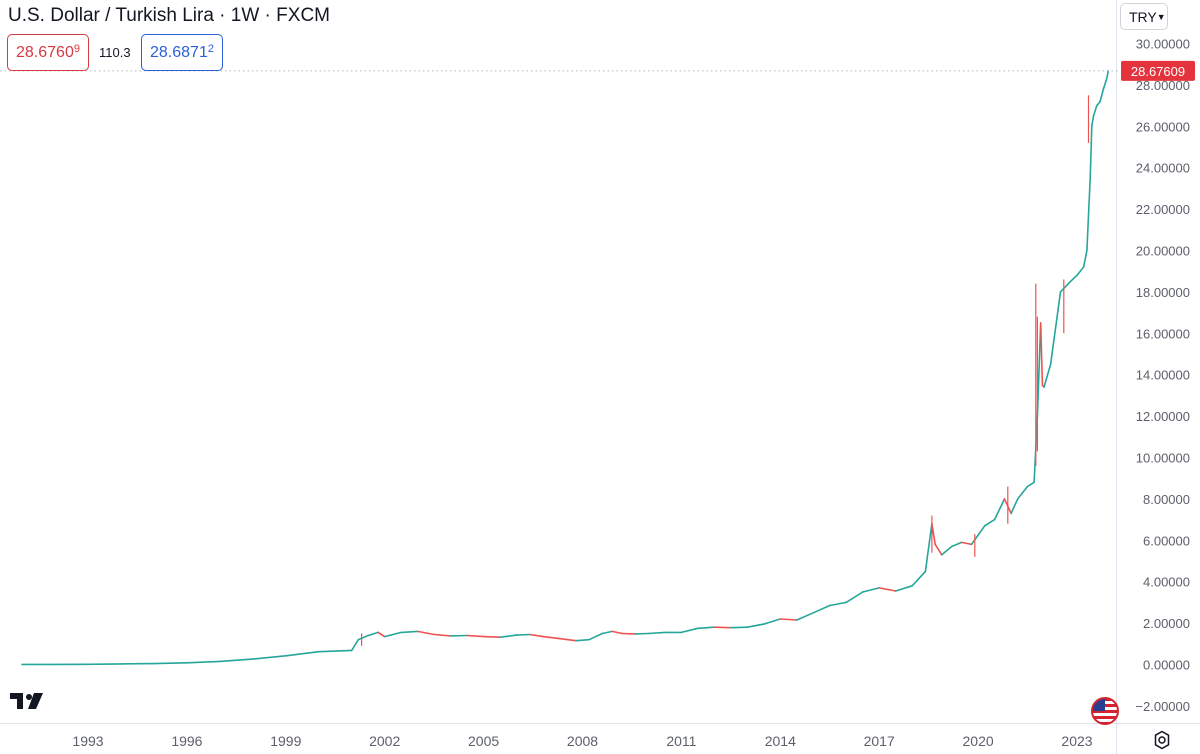 This screenshot has height=754, width=1200. Describe the element at coordinates (384, 741) in the screenshot. I see `time-axis-tick-label: 2002` at that location.